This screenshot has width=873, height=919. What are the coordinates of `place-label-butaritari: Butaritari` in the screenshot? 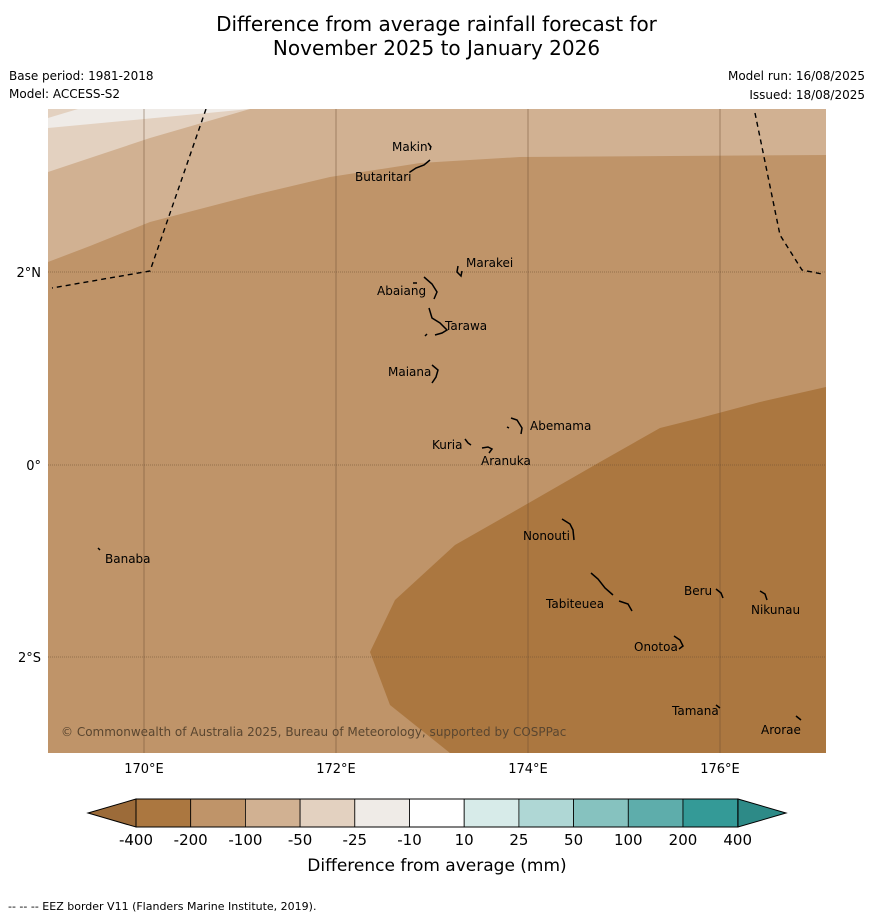 It's located at (383, 177).